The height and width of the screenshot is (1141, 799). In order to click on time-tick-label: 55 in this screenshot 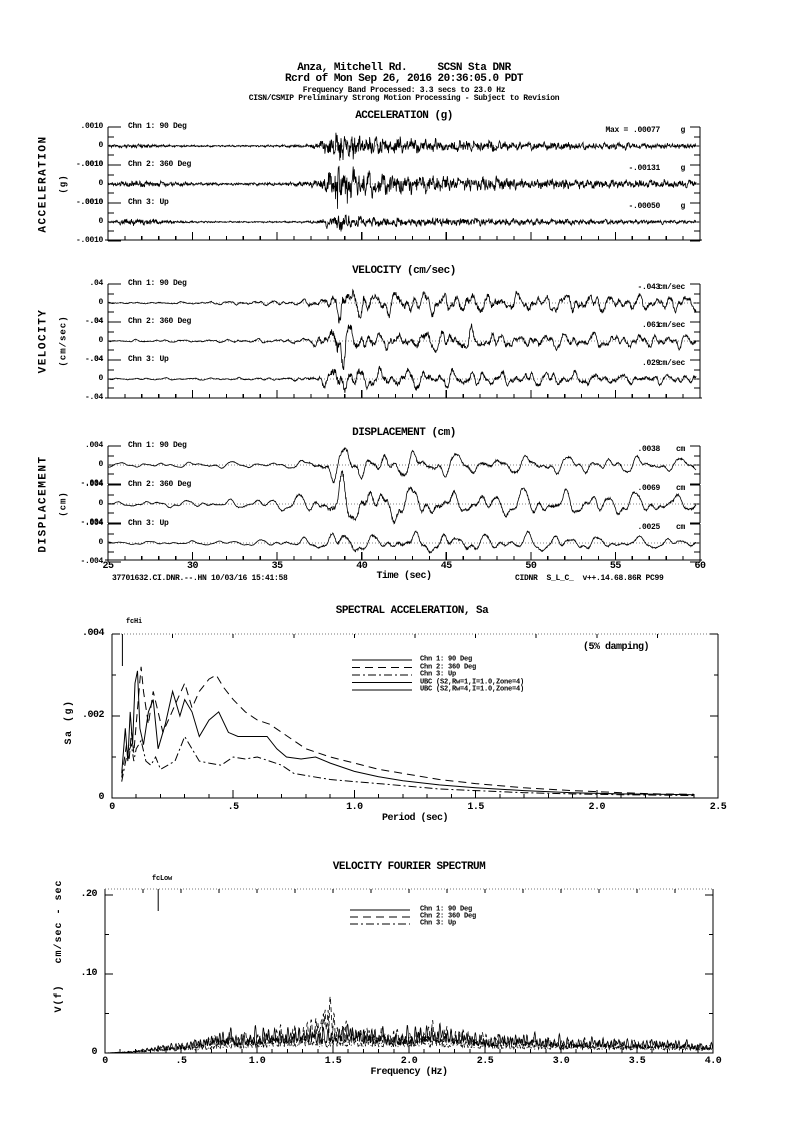, I will do `click(615, 566)`.